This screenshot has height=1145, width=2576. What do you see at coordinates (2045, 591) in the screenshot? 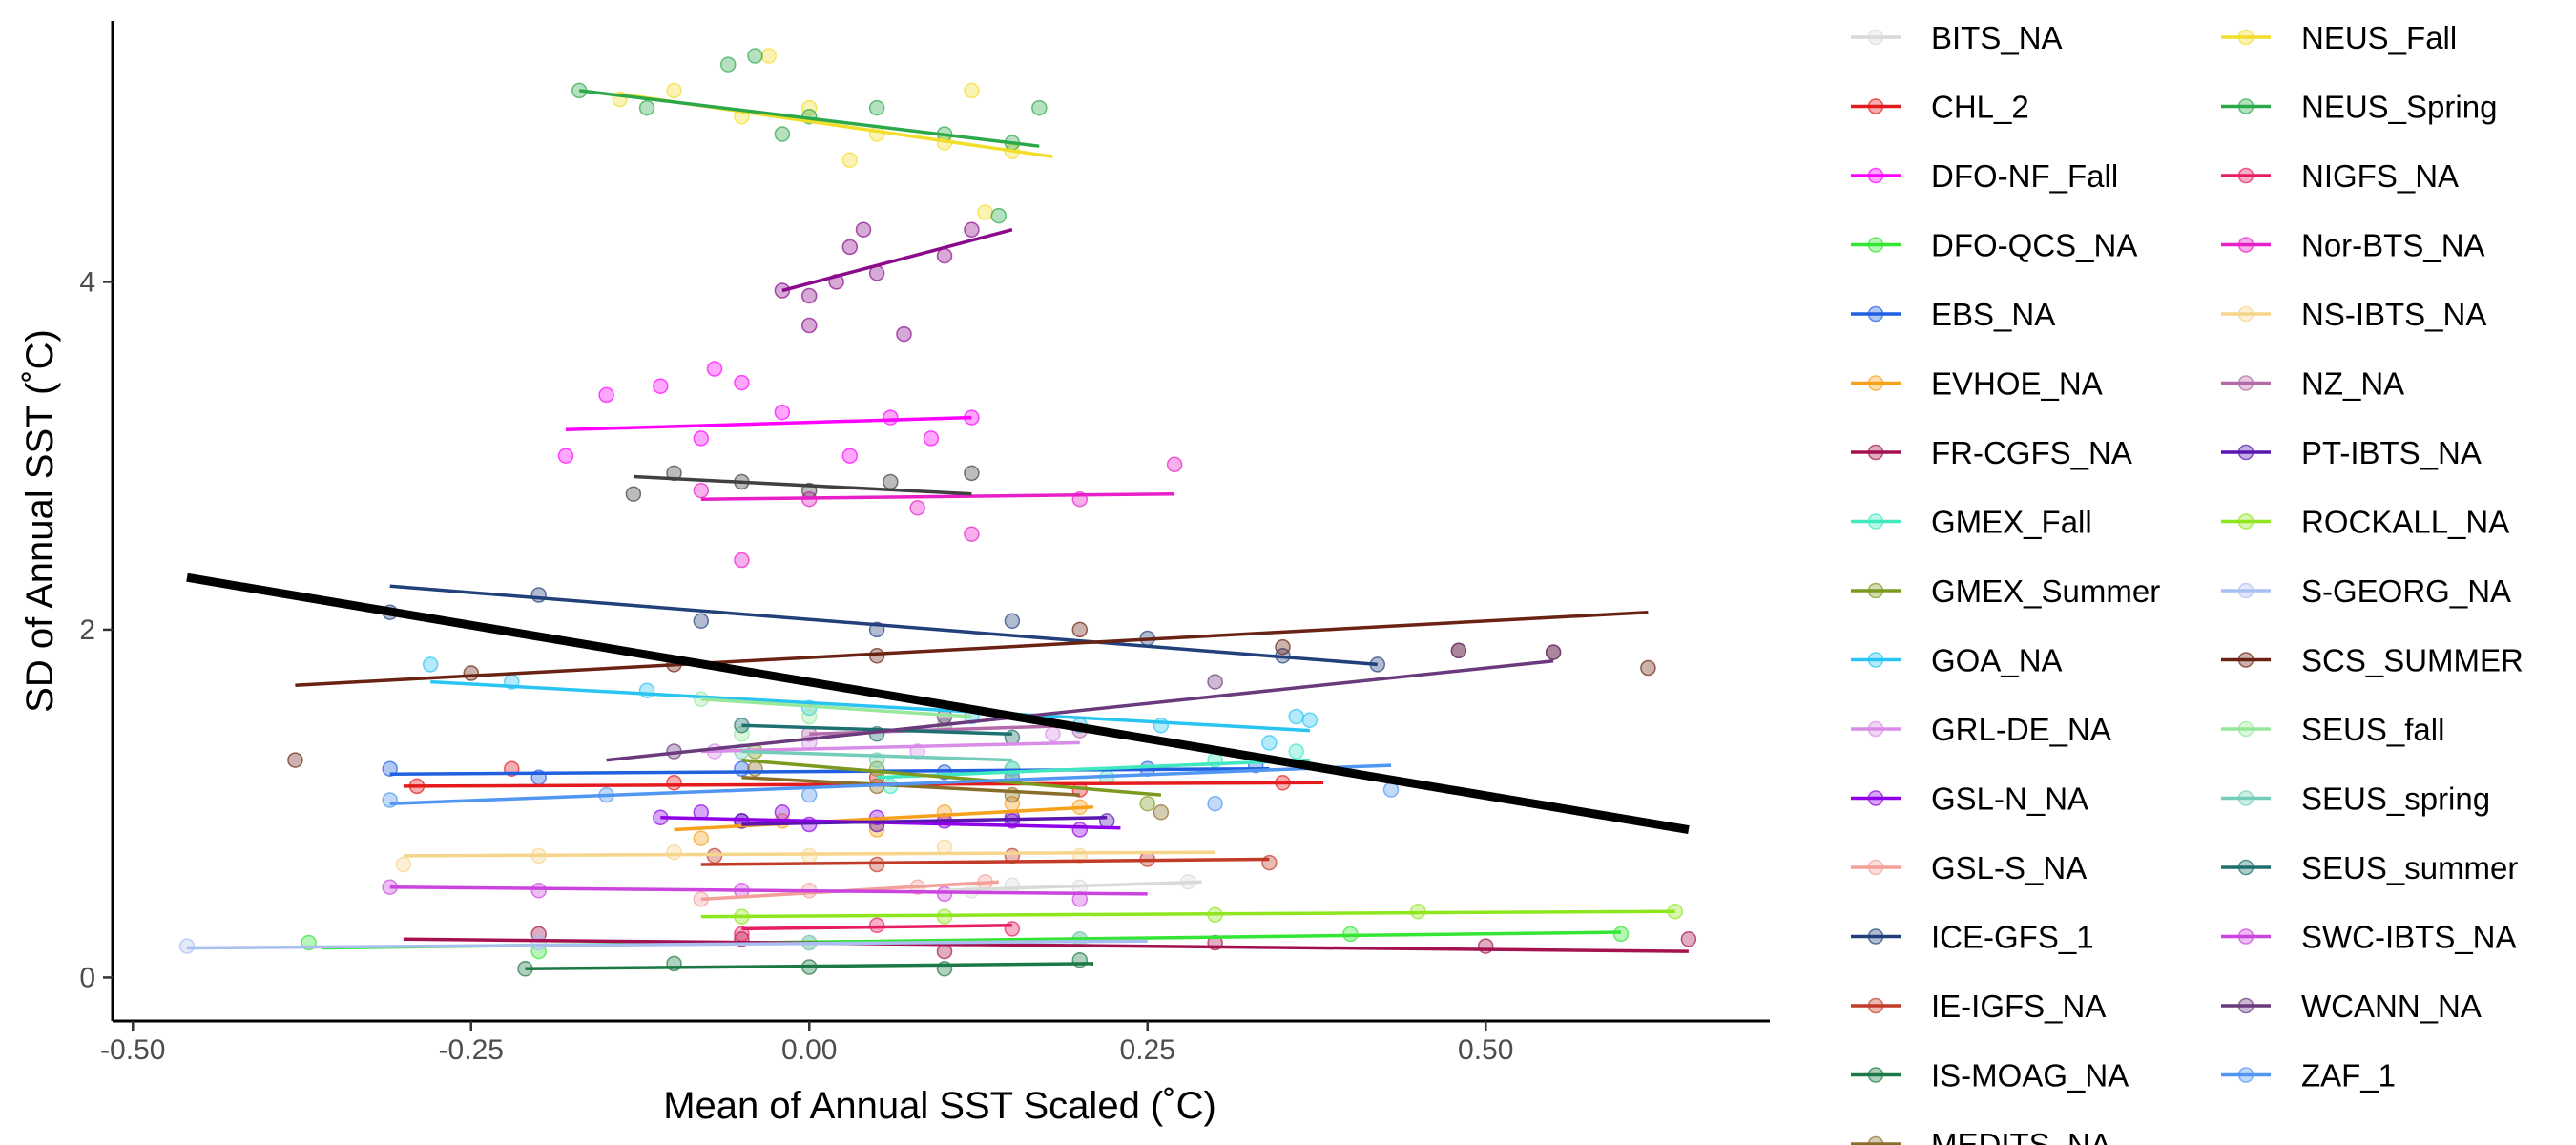
I see `legend-label: GMEX_Summer` at bounding box center [2045, 591].